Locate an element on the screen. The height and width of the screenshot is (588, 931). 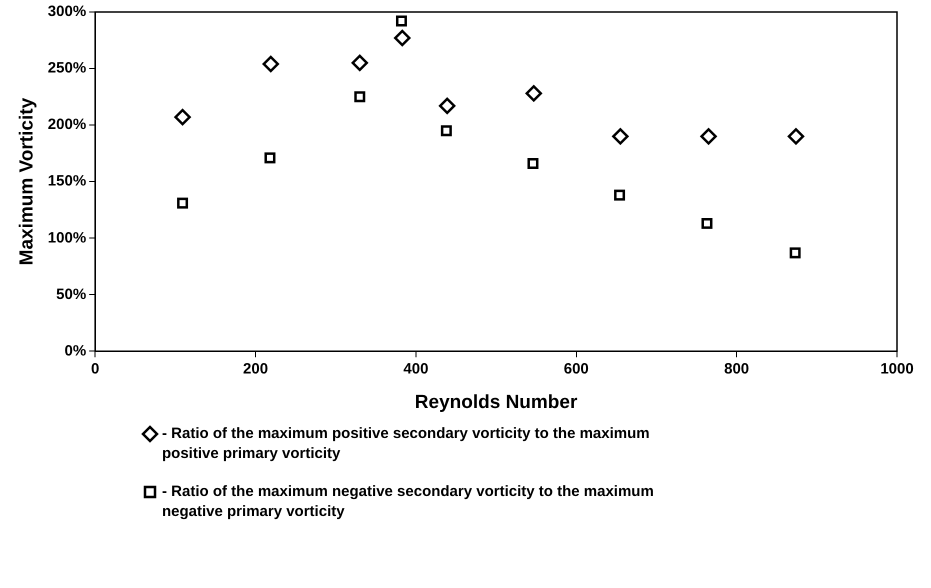
x-tick-label: 1000 is located at coordinates (897, 369).